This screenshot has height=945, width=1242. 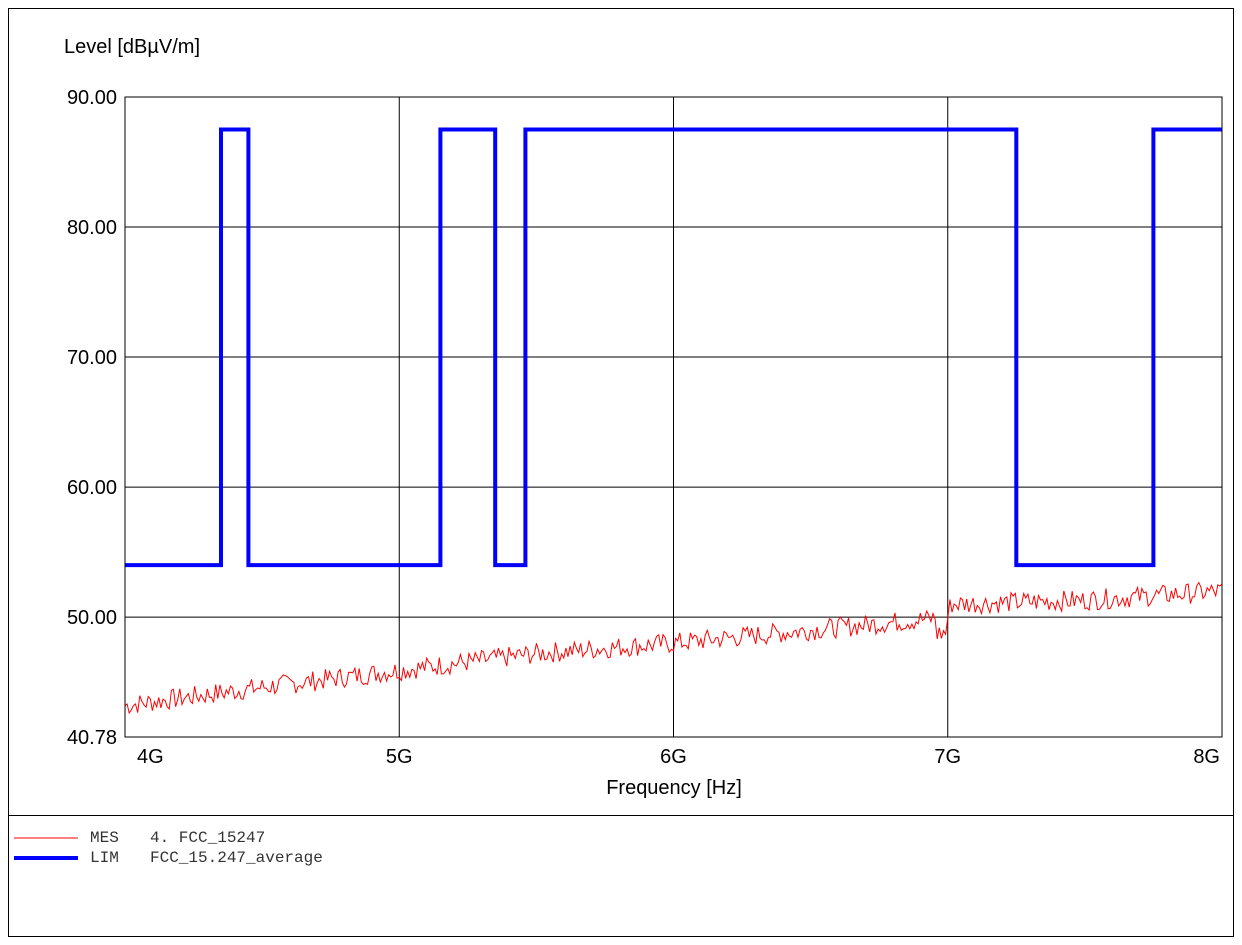 I want to click on legend-tag-mes: MES, so click(x=104, y=838).